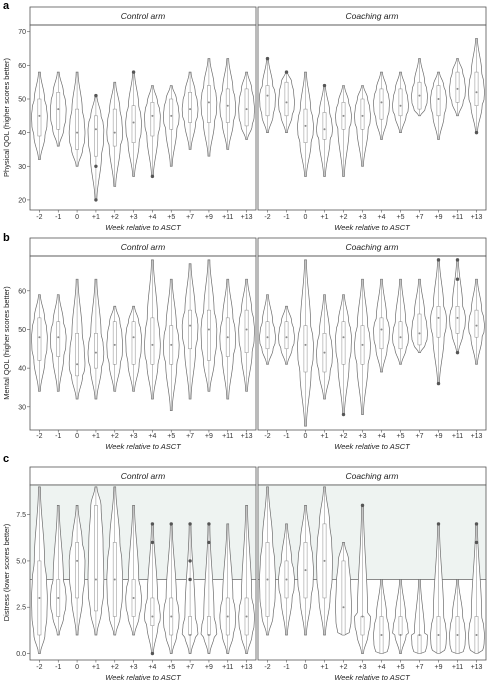 The height and width of the screenshot is (685, 488). Describe the element at coordinates (6, 343) in the screenshot. I see `y-axis-label: Mental QOL (higher scores better)` at that location.